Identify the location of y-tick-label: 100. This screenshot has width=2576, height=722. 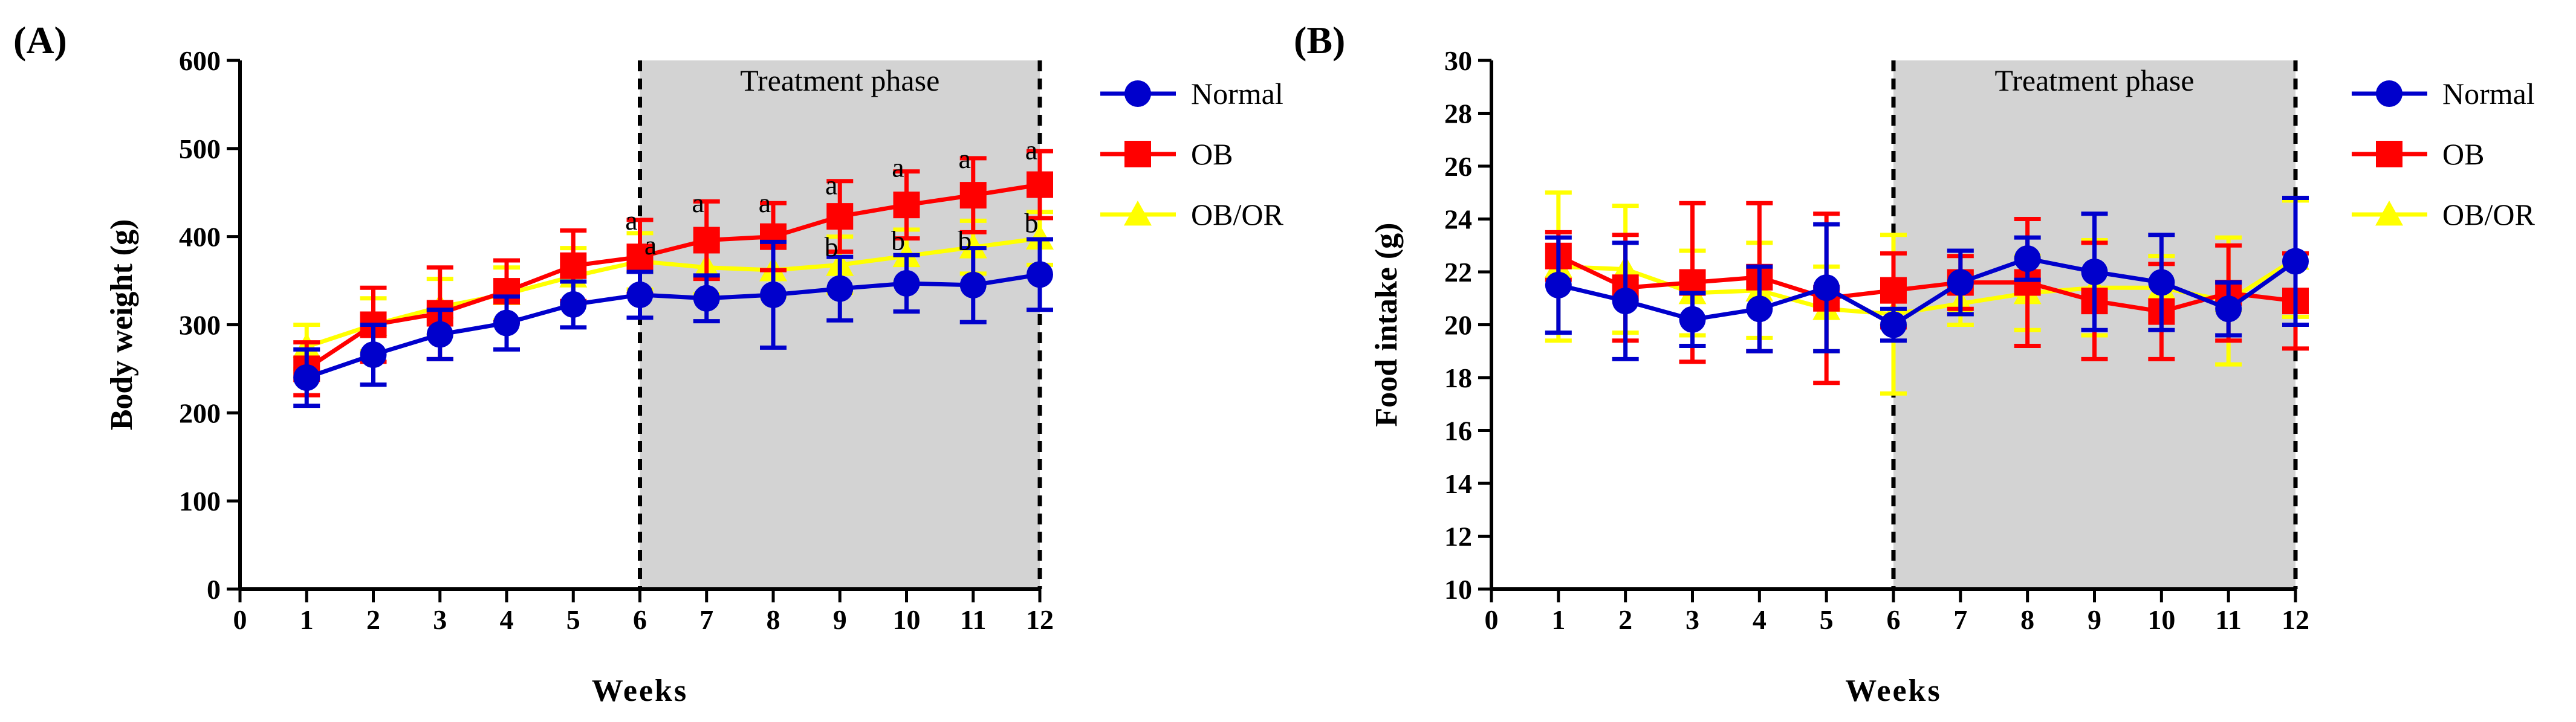
(200, 502).